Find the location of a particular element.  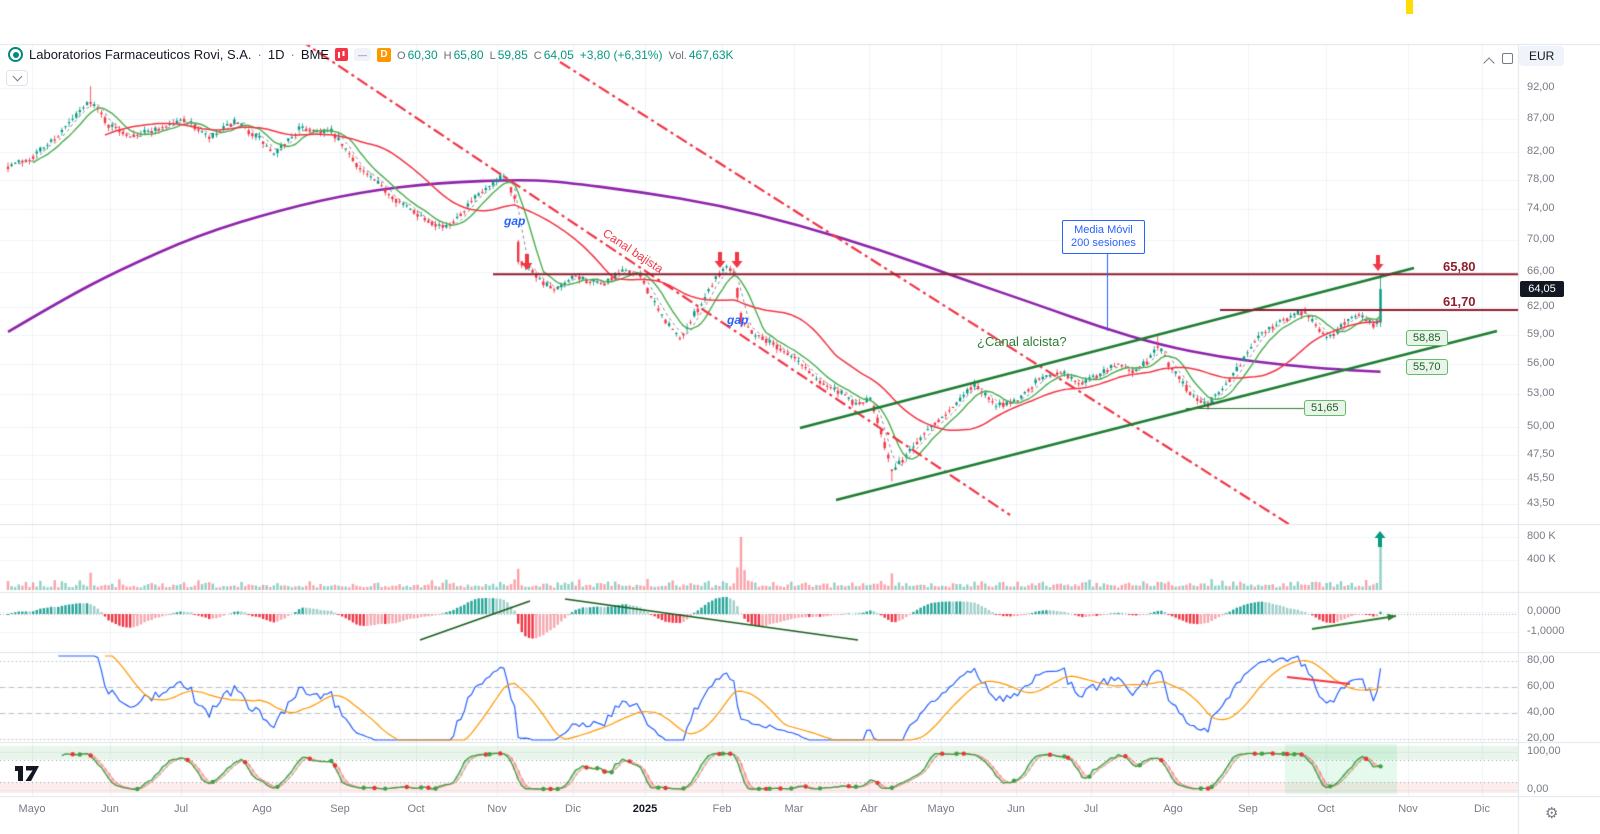

axis-tick-label: 100,00 is located at coordinates (1544, 751).